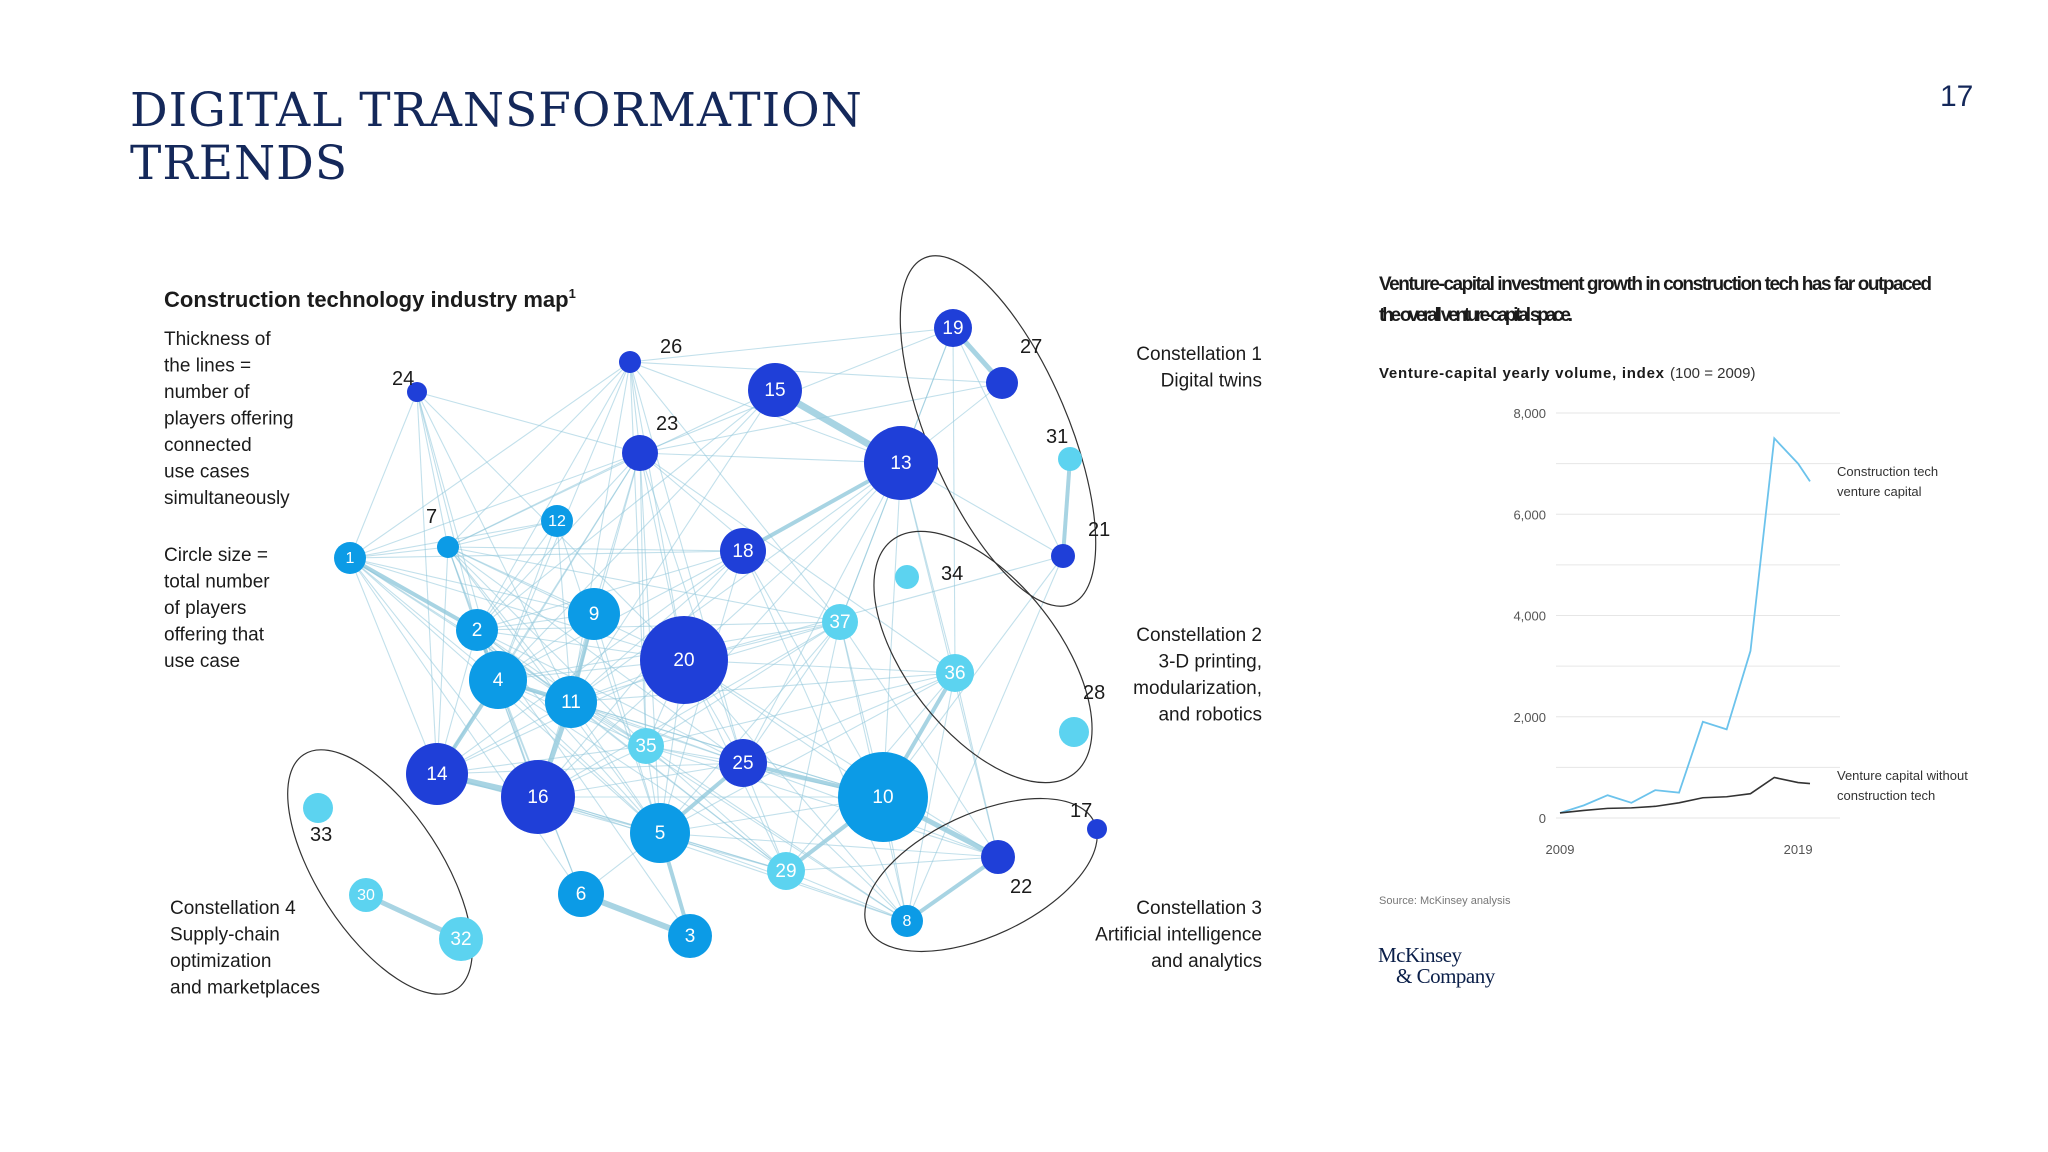 The width and height of the screenshot is (2048, 1152). What do you see at coordinates (1210, 715) in the screenshot?
I see `constellation-label: and robotics` at bounding box center [1210, 715].